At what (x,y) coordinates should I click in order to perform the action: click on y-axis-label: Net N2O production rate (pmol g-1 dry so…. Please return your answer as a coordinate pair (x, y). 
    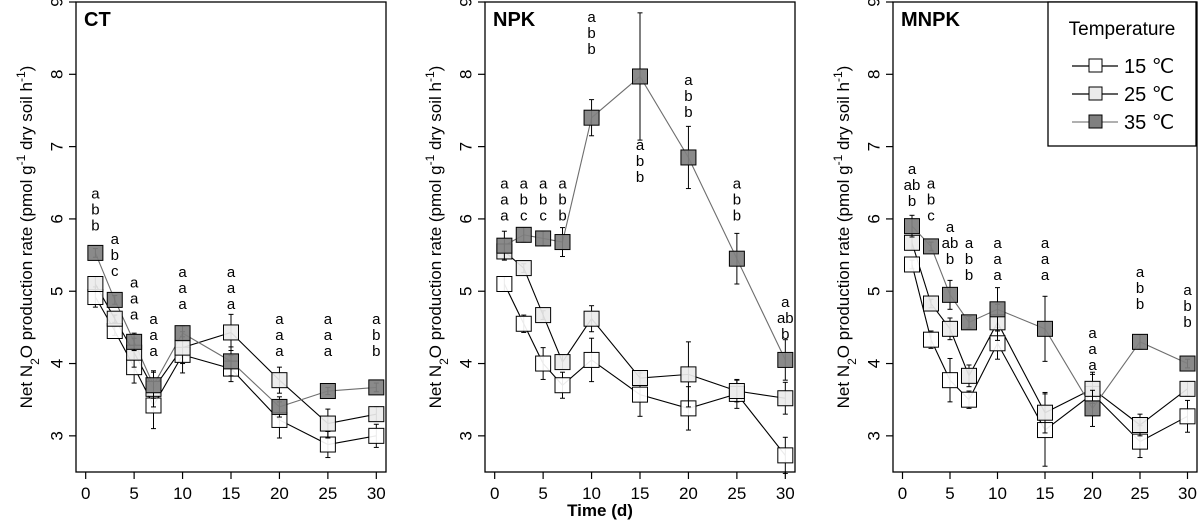
    Looking at the image, I should click on (845, 237).